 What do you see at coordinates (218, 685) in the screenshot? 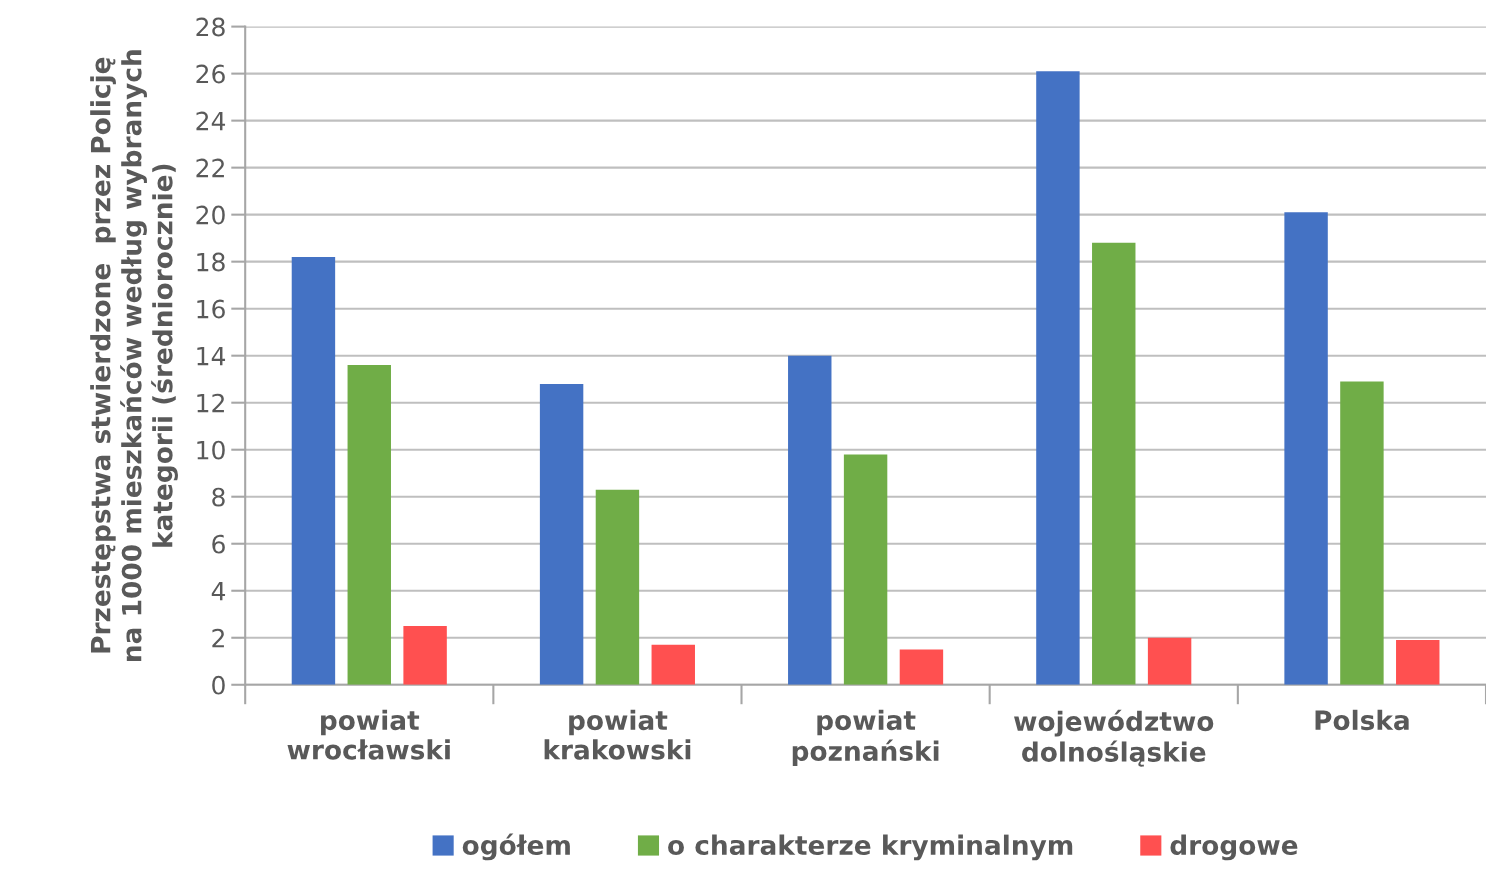
I see `y-tick-label: 0` at bounding box center [218, 685].